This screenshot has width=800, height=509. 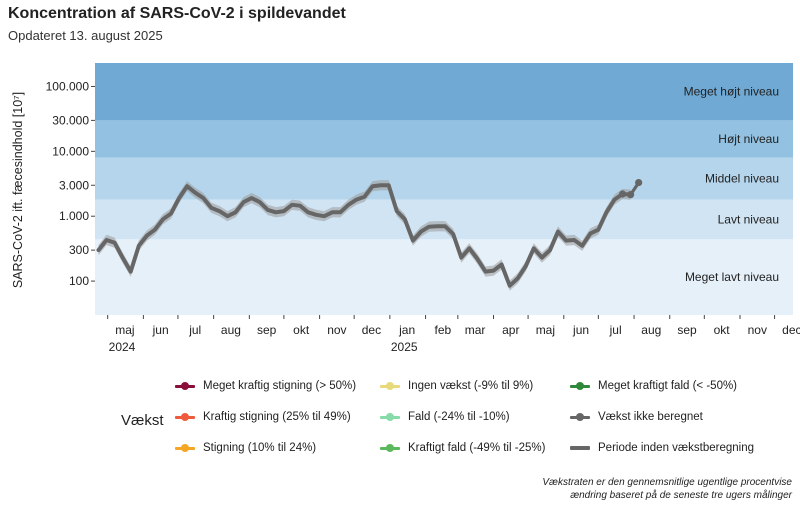 What do you see at coordinates (732, 277) in the screenshot?
I see `band-label-4: Meget lavt niveau` at bounding box center [732, 277].